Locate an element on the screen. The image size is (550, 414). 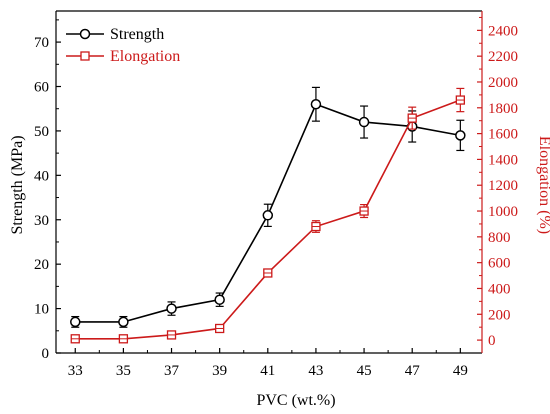
legend-label: Elongation is located at coordinates (145, 56).